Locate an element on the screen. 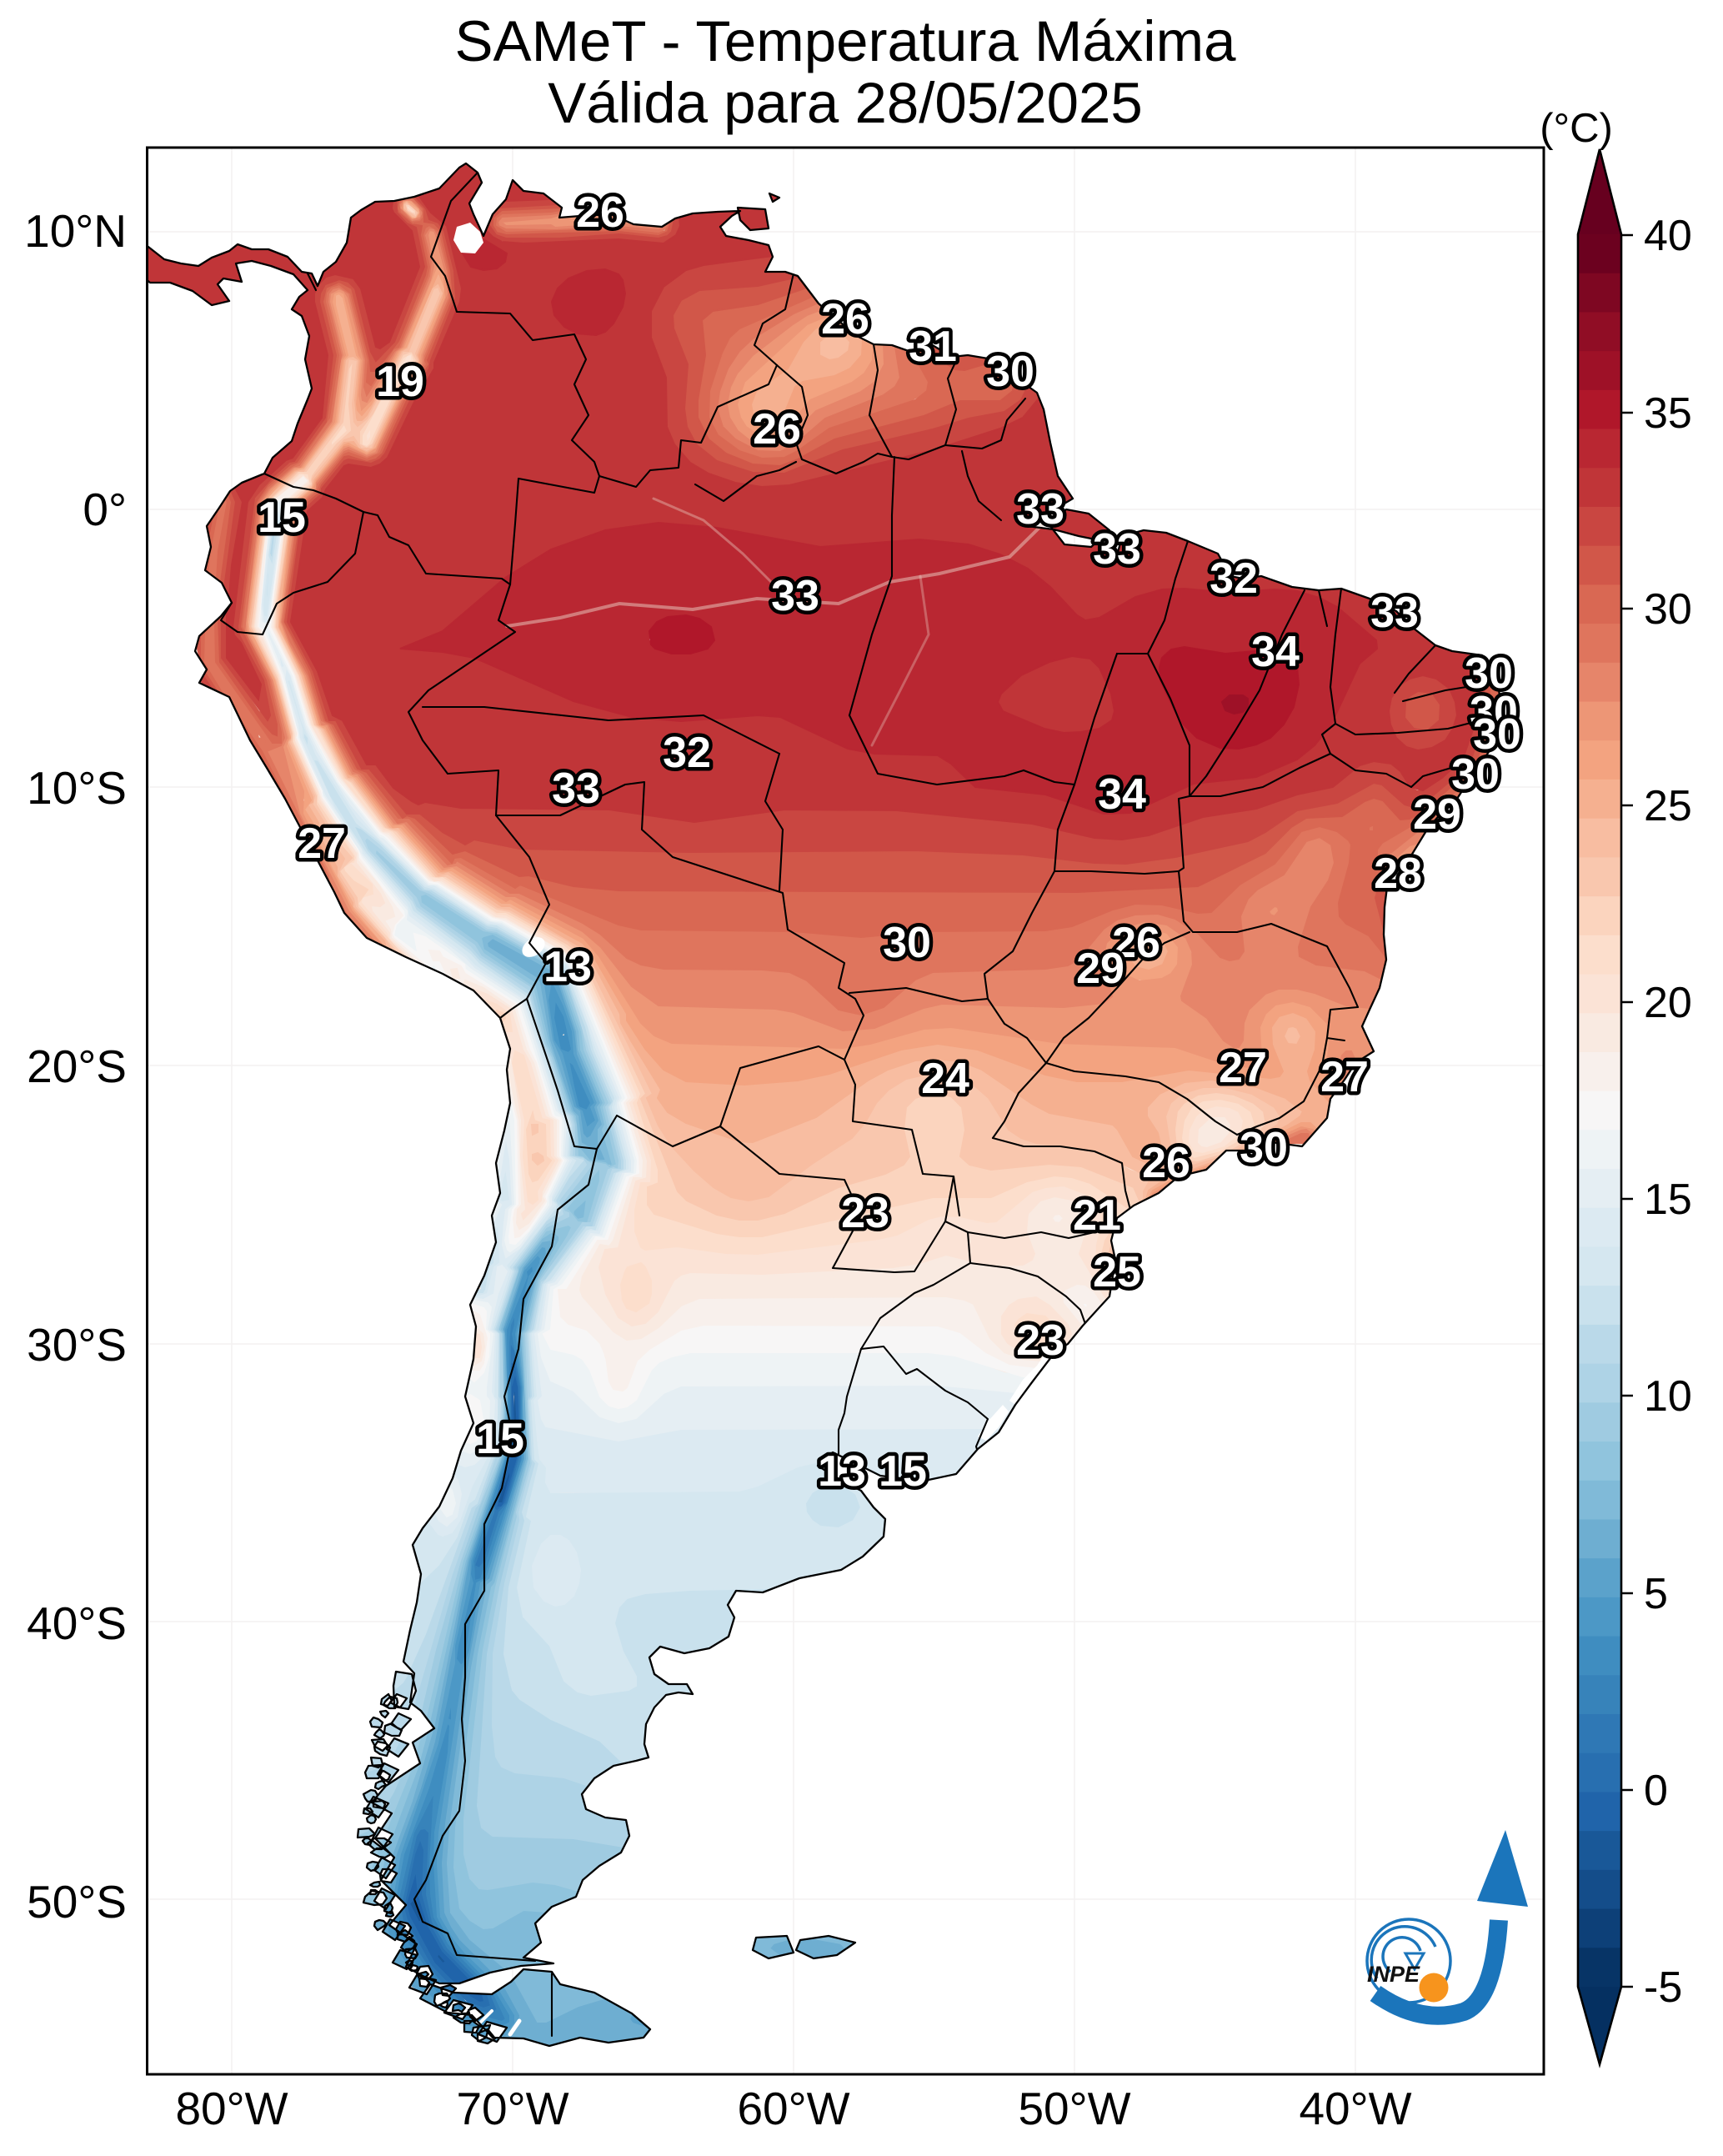 This screenshot has height=2156, width=1723. svg-text: 28 is located at coordinates (1398, 874).